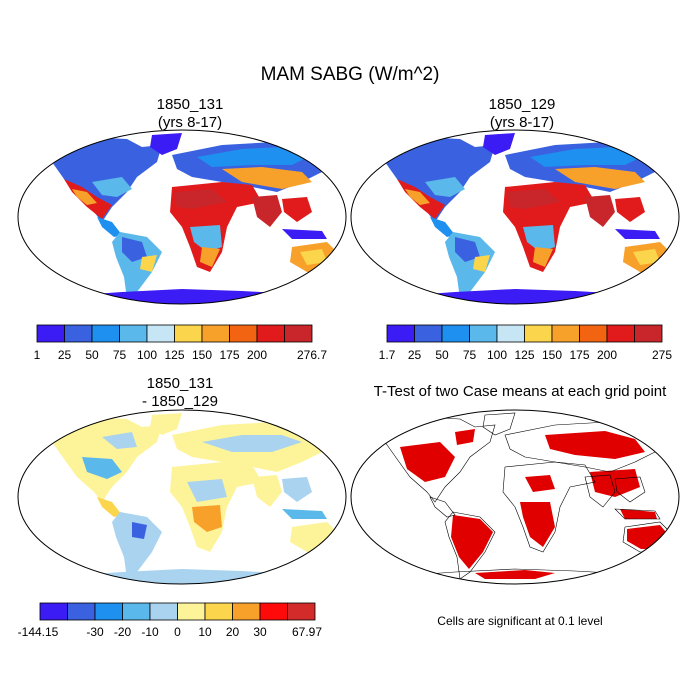 The width and height of the screenshot is (700, 700). Describe the element at coordinates (177, 632) in the screenshot. I see `colorbar-3-tick-label: 0` at that location.